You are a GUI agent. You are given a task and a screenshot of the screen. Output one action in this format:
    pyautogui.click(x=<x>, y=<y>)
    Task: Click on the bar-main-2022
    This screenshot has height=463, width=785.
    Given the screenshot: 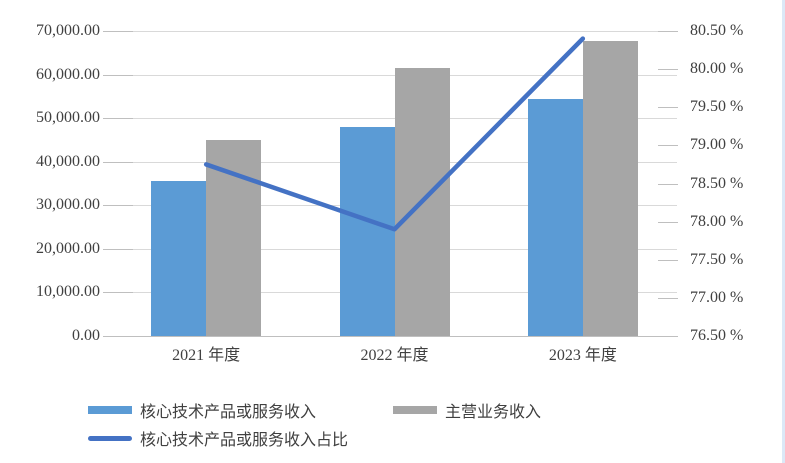 What is the action you would take?
    pyautogui.click(x=422, y=202)
    